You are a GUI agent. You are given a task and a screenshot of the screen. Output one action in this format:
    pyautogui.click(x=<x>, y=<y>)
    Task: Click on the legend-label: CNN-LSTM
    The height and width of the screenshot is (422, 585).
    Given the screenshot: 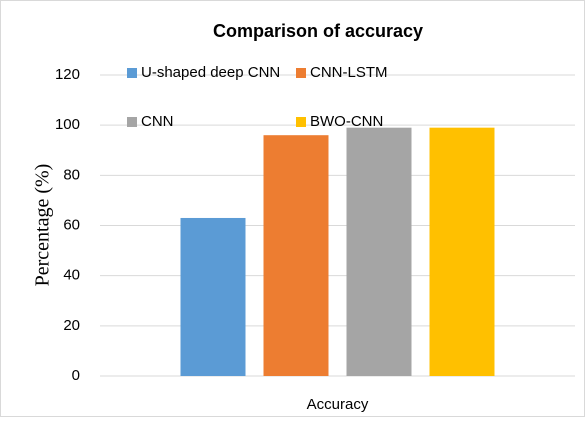 What is the action you would take?
    pyautogui.click(x=349, y=72)
    